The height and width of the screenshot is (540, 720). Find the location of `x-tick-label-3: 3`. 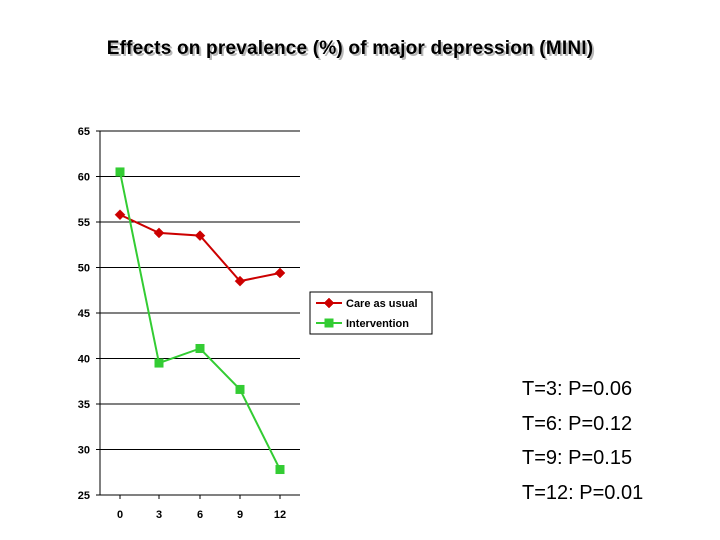

x-tick-label-3: 3 is located at coordinates (159, 515).